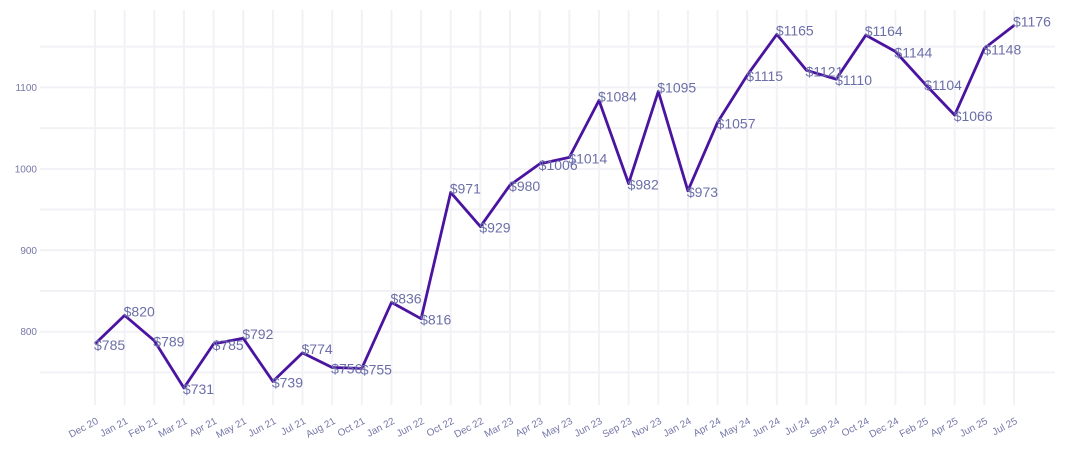 This screenshot has height=465, width=1070. I want to click on x-tick-label: May 24, so click(735, 428).